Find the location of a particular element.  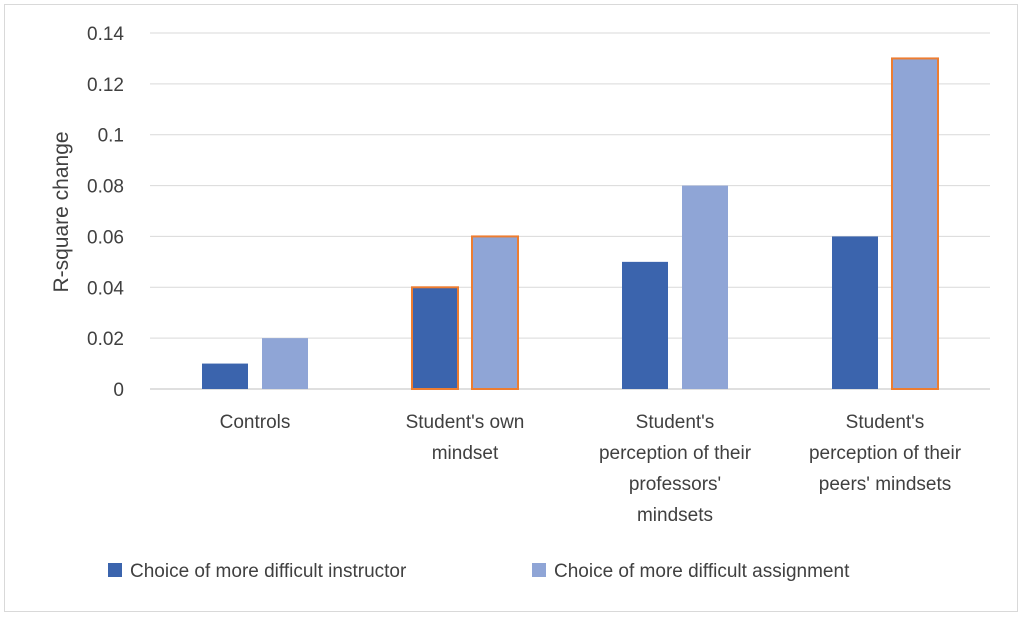

y-tick-label: 0.06 is located at coordinates (105, 237).